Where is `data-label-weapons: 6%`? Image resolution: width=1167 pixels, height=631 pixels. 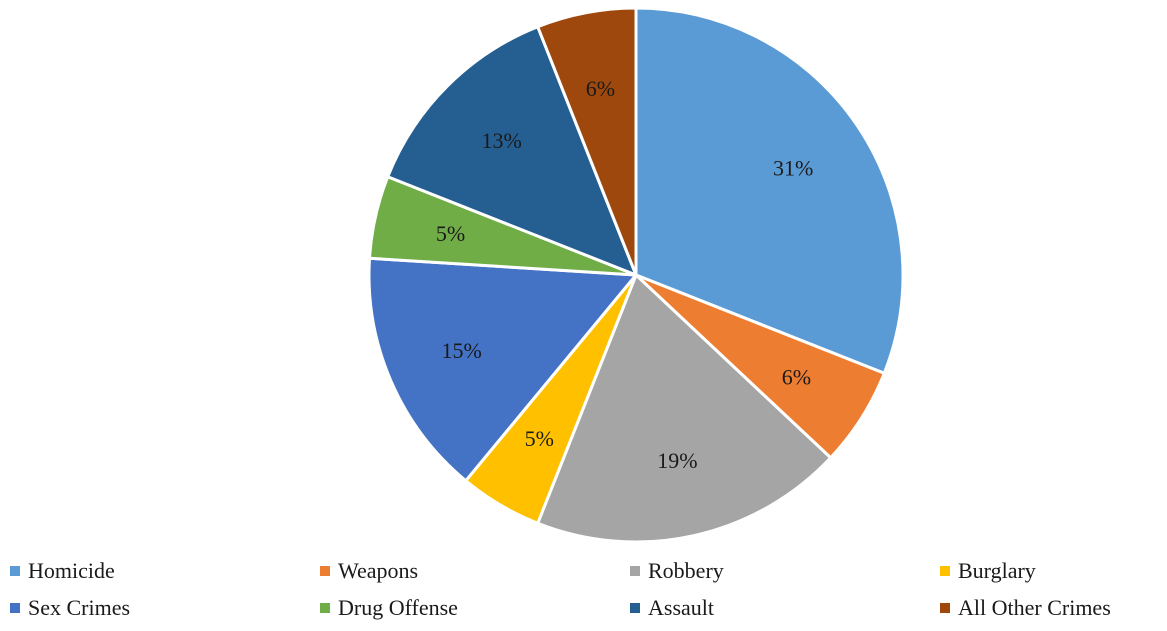
data-label-weapons: 6% is located at coordinates (796, 376).